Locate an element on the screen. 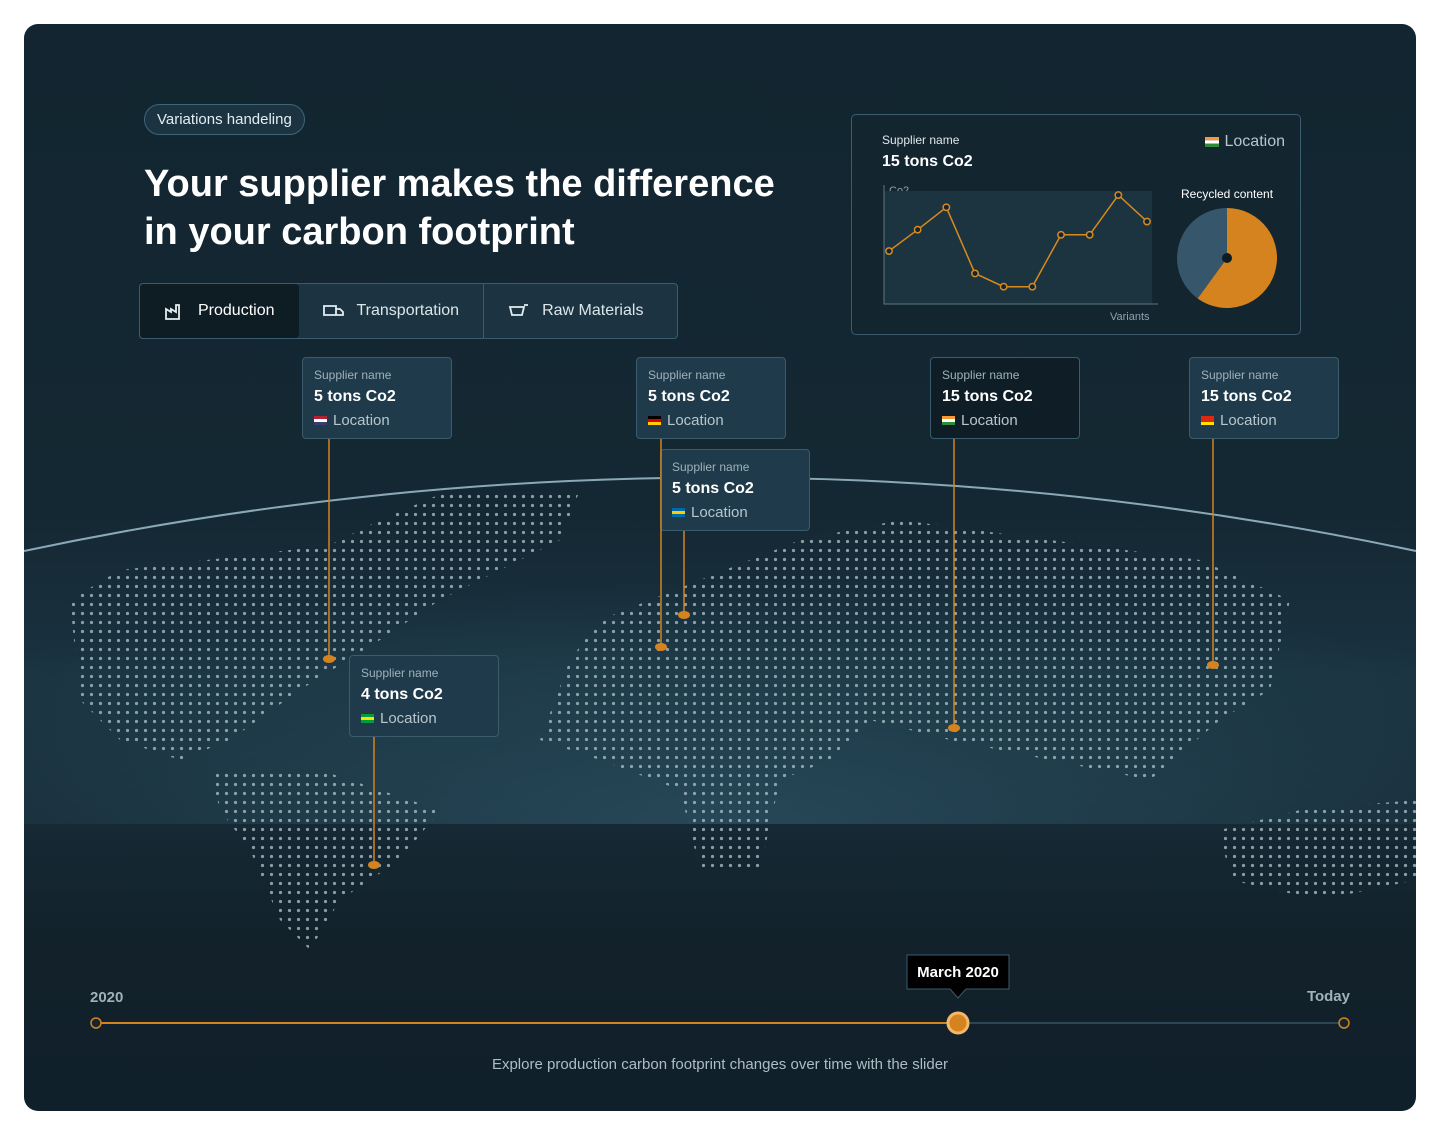  tab: Transportation is located at coordinates (391, 311).